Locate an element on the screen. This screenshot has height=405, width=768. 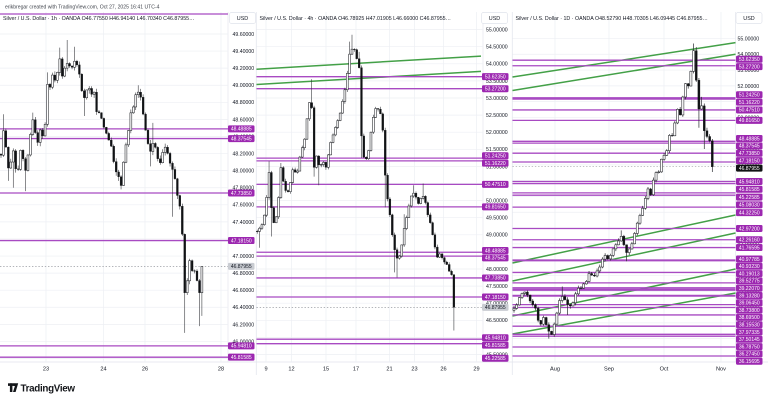
svg-text: 24 is located at coordinates (103, 370).